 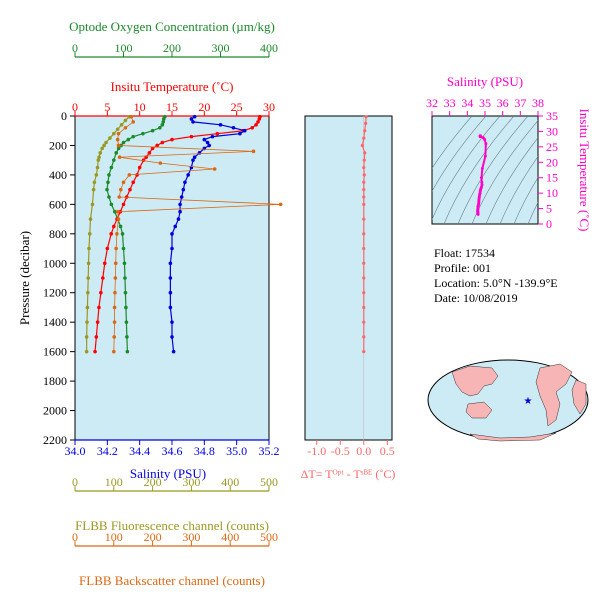 What do you see at coordinates (554, 395) in the screenshot?
I see `map-land-americas` at bounding box center [554, 395].